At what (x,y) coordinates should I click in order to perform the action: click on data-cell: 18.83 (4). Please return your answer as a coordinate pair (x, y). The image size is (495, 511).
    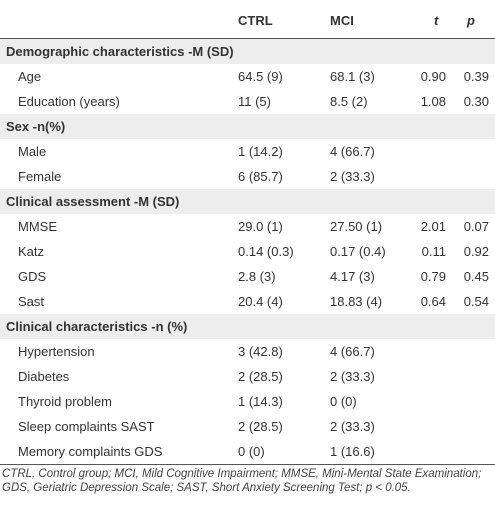
    Looking at the image, I should click on (356, 301).